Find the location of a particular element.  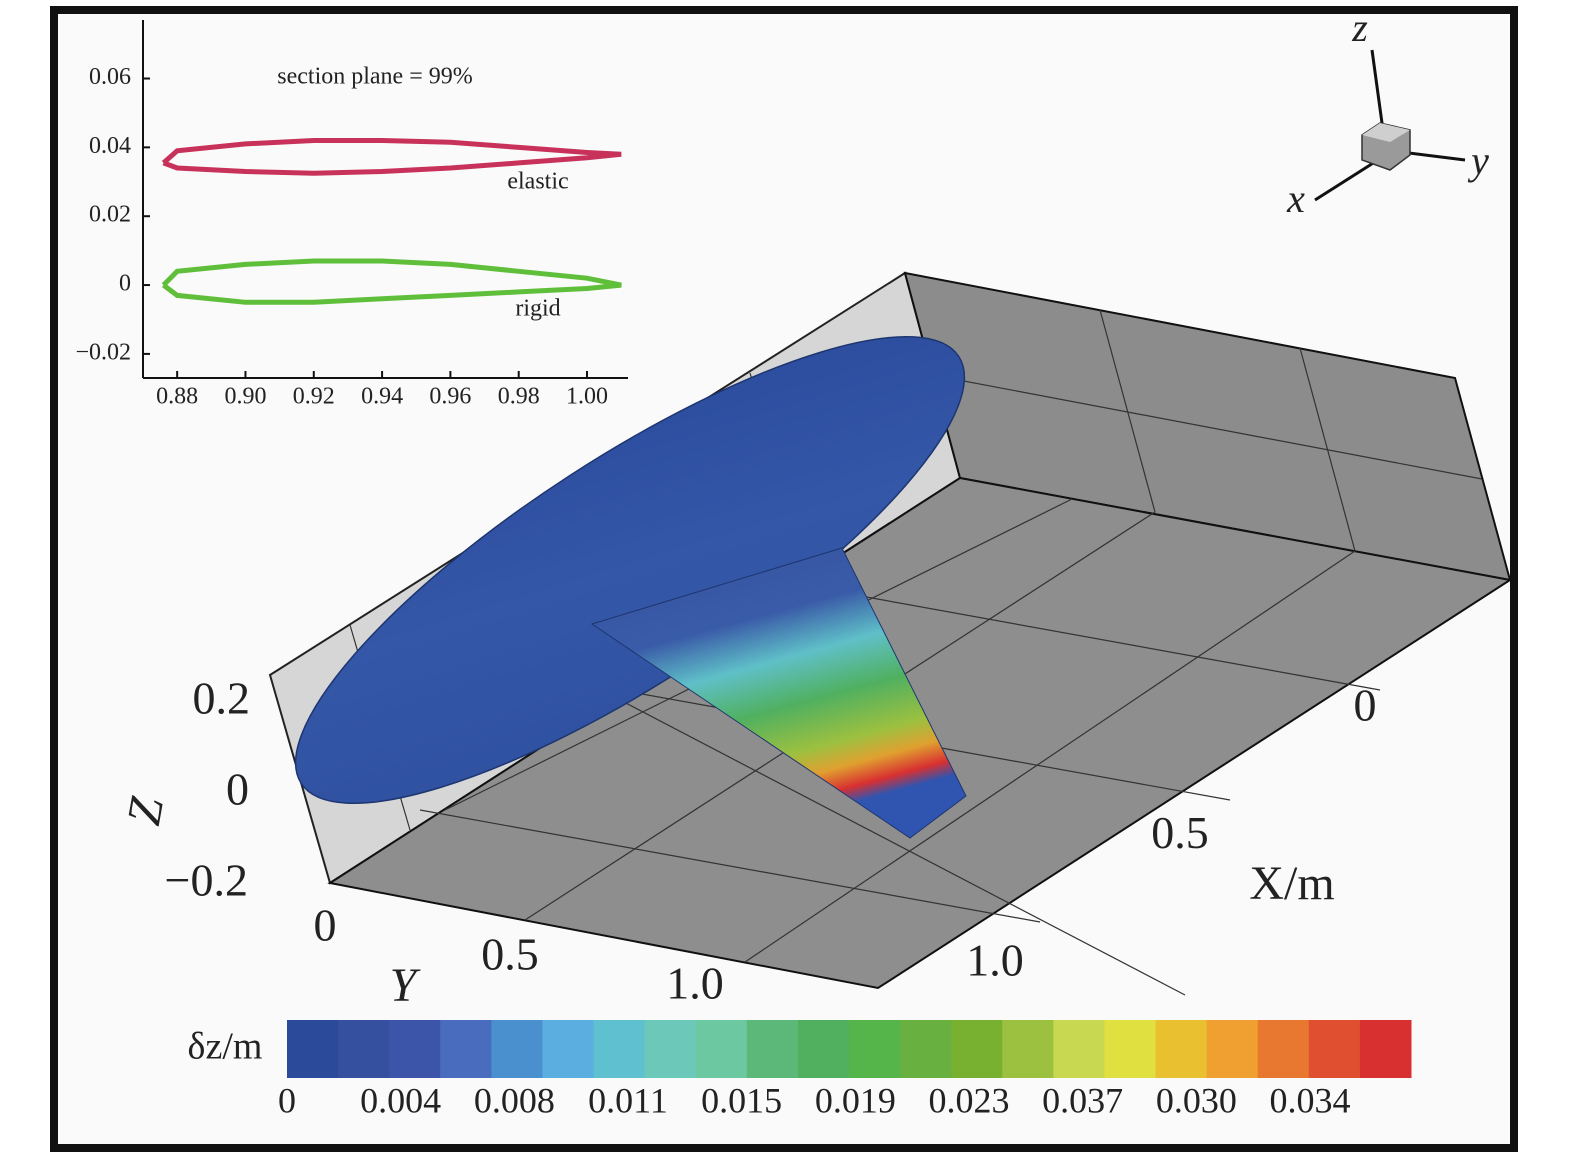

y-tick-label: −0.02 is located at coordinates (103, 352).